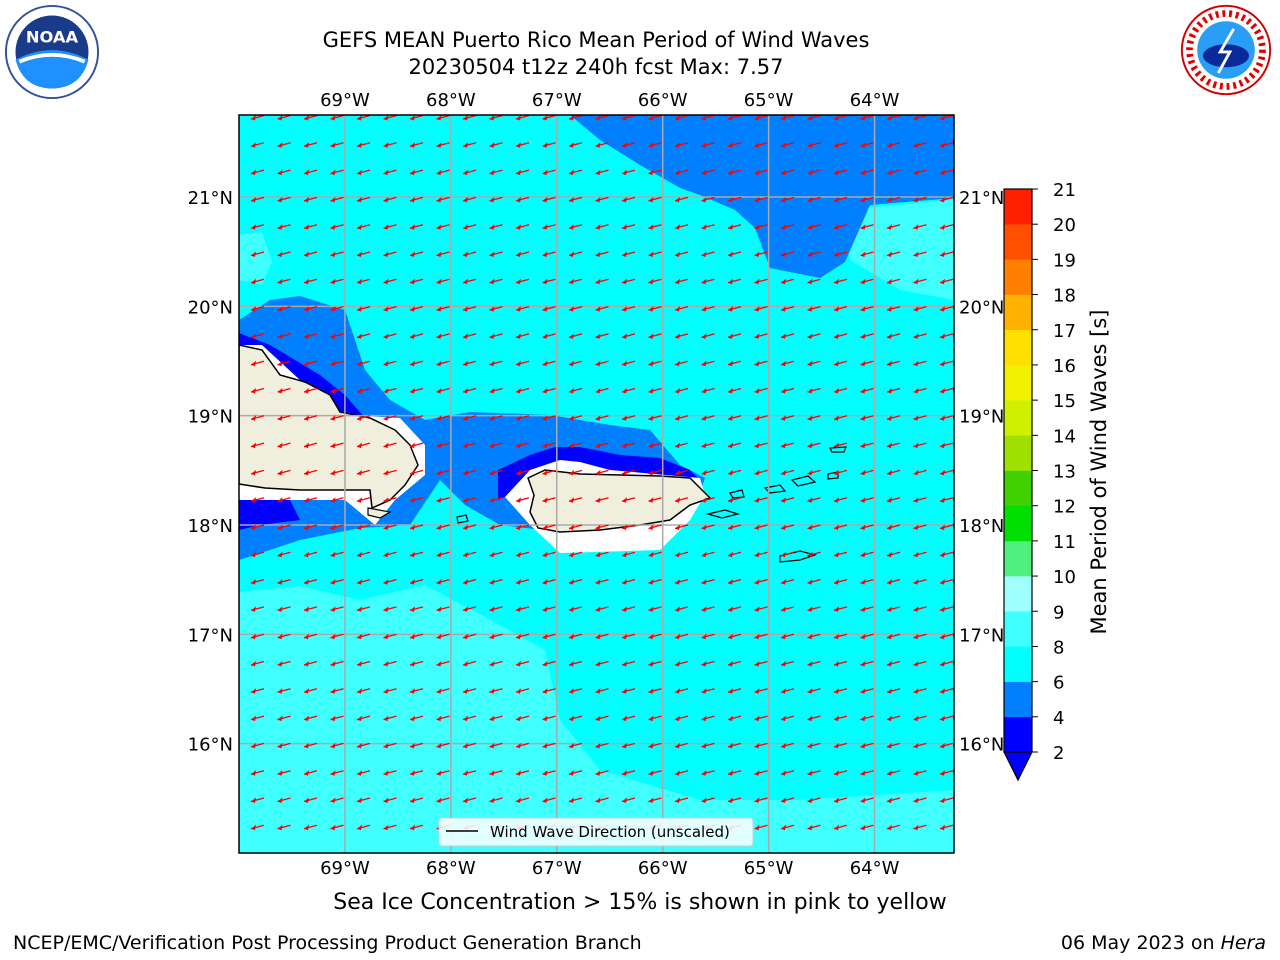 This screenshot has width=1280, height=960. What do you see at coordinates (451, 868) in the screenshot?
I see `lon-label-bottom: 68°W` at bounding box center [451, 868].